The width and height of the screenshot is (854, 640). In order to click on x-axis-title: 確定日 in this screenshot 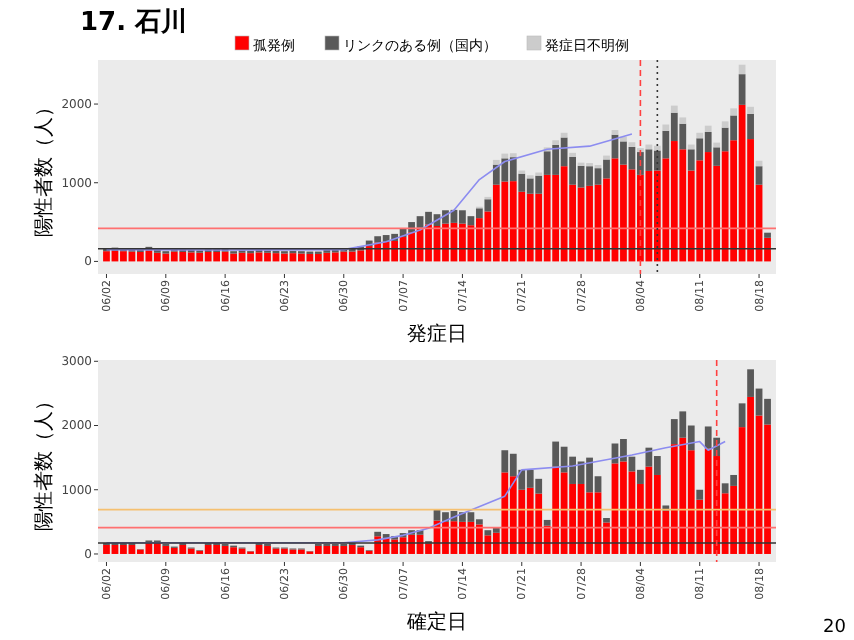, I will do `click(436, 622)`.